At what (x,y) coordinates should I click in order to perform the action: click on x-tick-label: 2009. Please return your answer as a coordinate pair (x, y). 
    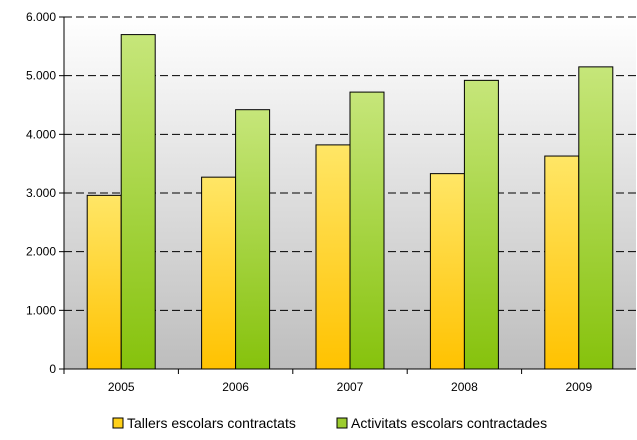
    Looking at the image, I should click on (578, 387).